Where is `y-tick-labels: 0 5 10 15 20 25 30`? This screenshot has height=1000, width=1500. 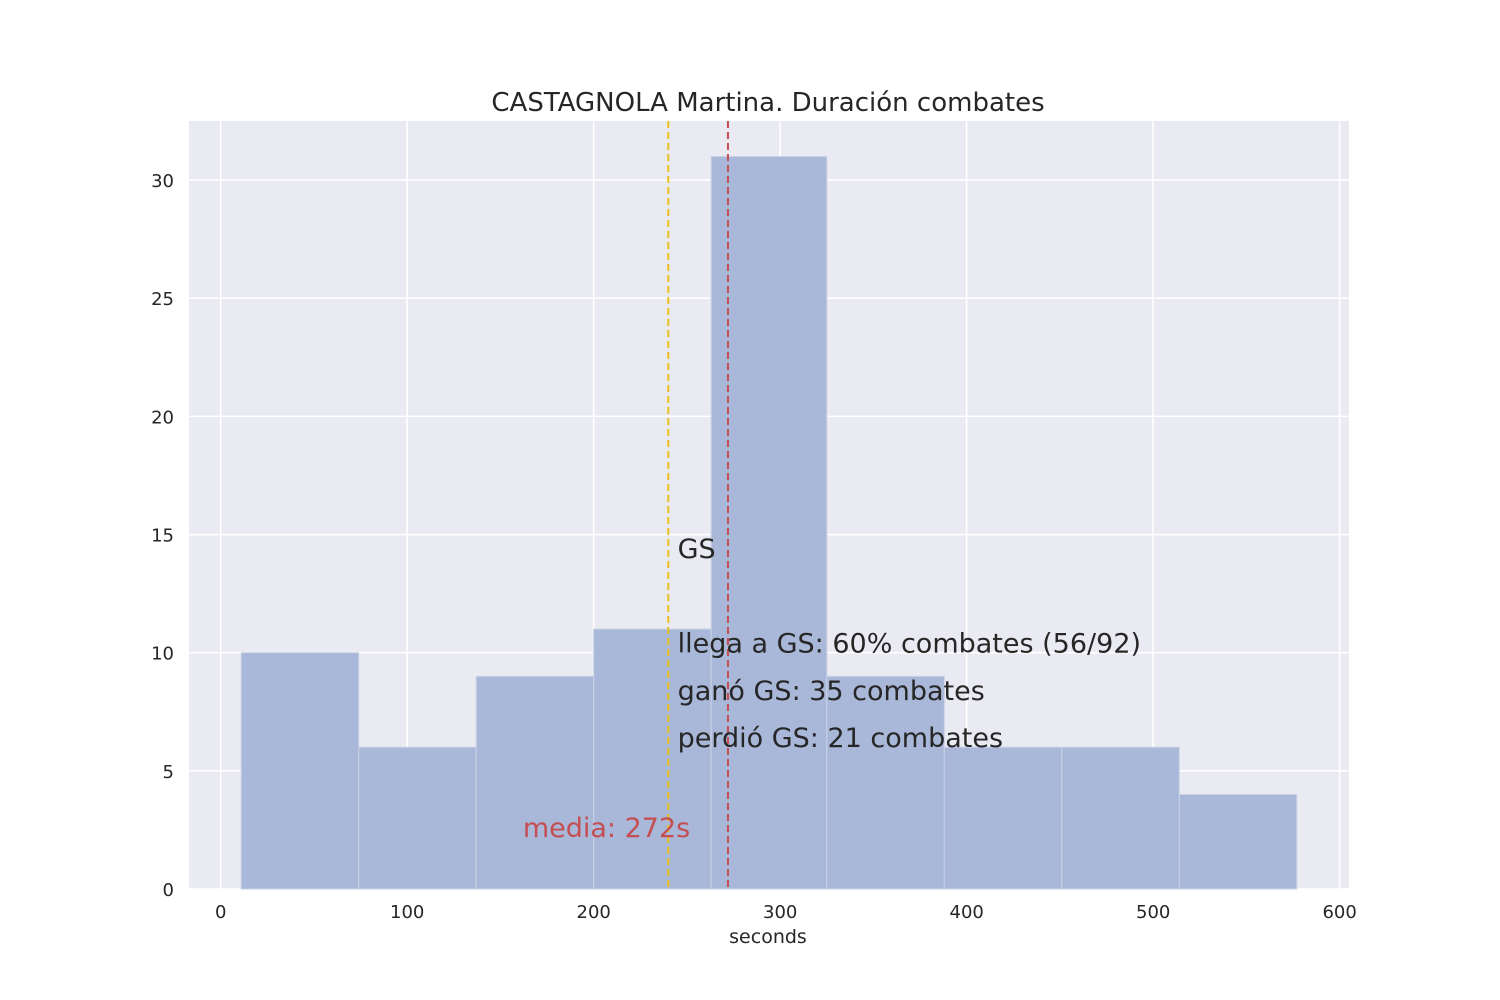
y-tick-labels: 0 5 10 15 20 25 30 is located at coordinates (162, 536).